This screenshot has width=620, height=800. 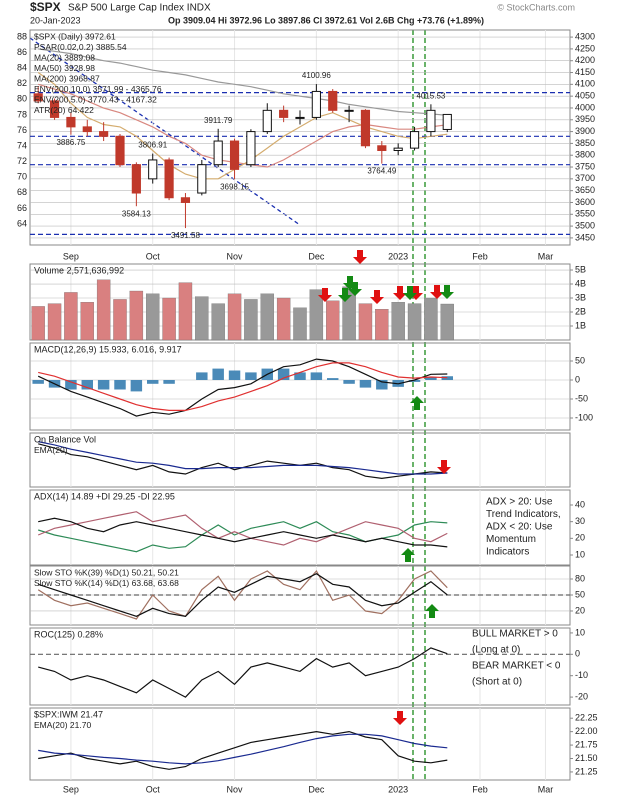 What do you see at coordinates (70, 142) in the screenshot?
I see `price-label: 3886.75` at bounding box center [70, 142].